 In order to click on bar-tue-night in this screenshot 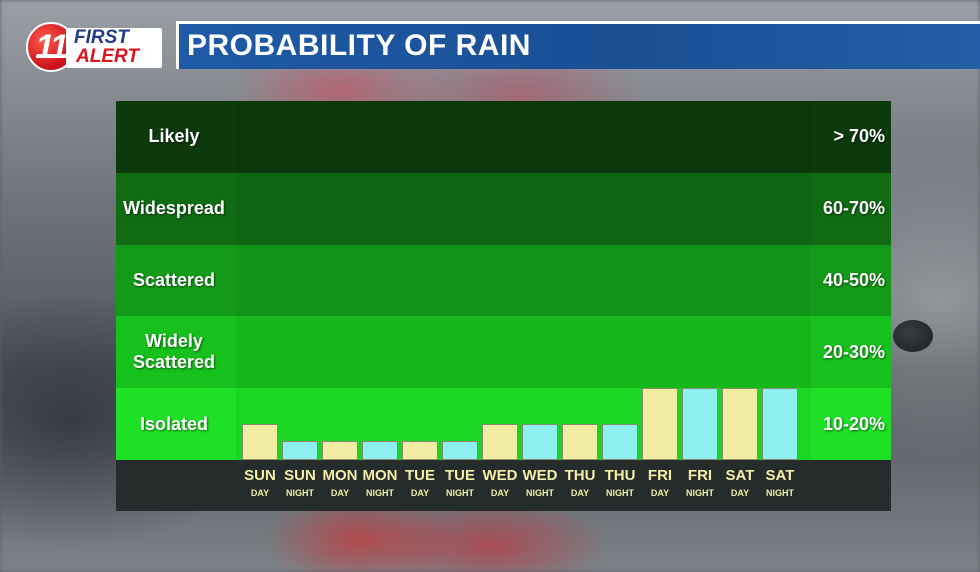, I will do `click(460, 450)`.